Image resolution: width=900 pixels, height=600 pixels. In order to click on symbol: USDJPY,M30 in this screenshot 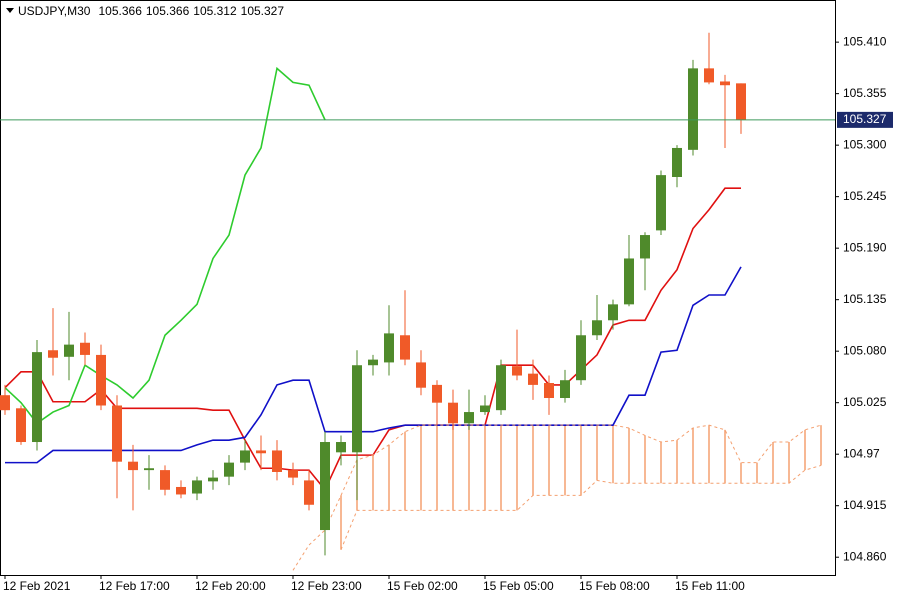, I will do `click(54, 11)`.